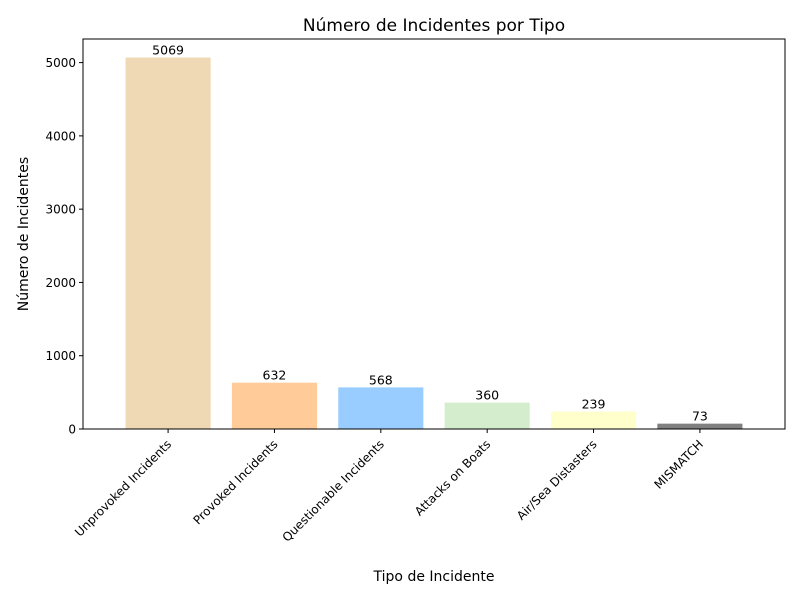 The width and height of the screenshot is (800, 600). What do you see at coordinates (434, 26) in the screenshot?
I see `chart-title: Número de Incidentes por Tipo` at bounding box center [434, 26].